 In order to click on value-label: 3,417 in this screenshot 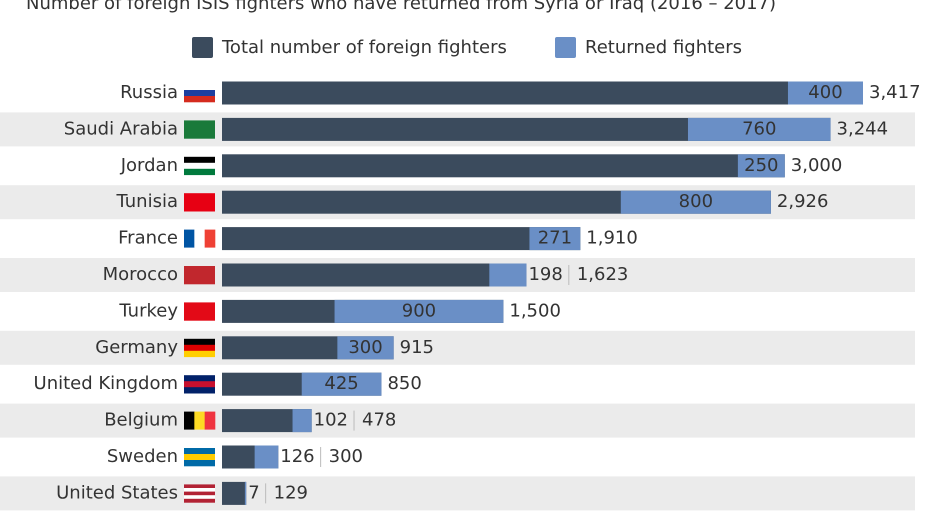, I will do `click(895, 92)`.